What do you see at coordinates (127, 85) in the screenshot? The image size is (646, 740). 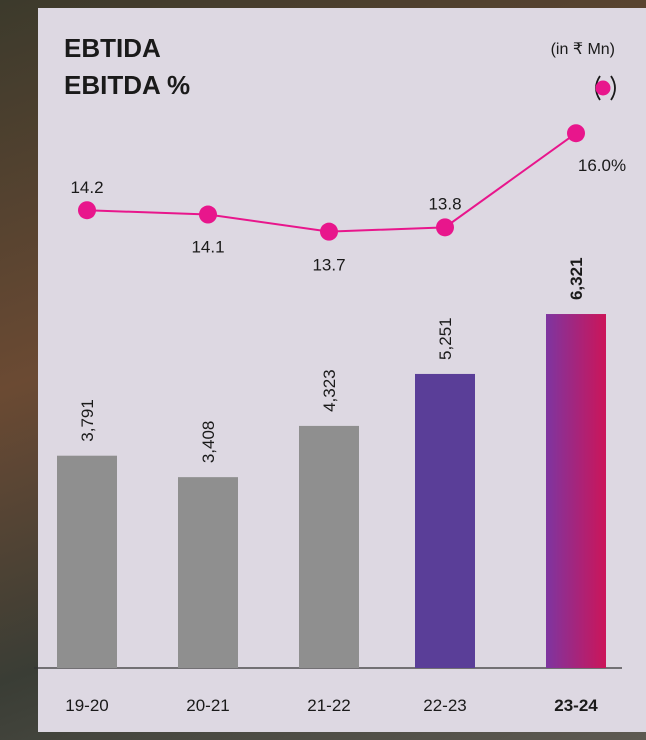 I see `chart-subtitle: EBITDA %` at bounding box center [127, 85].